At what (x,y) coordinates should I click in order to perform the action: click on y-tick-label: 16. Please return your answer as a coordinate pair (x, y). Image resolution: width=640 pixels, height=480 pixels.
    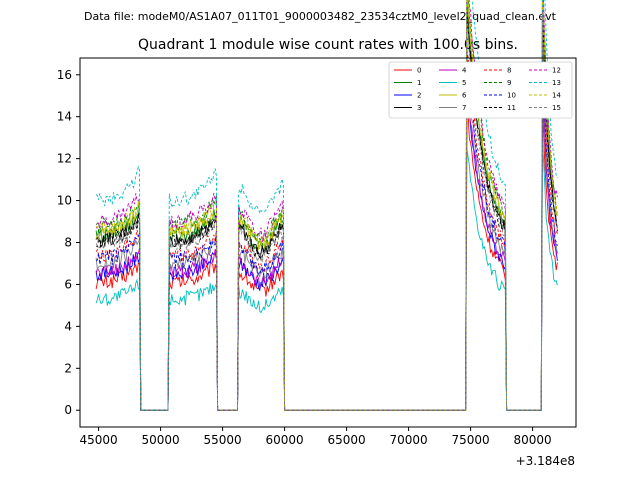
    Looking at the image, I should click on (64, 75).